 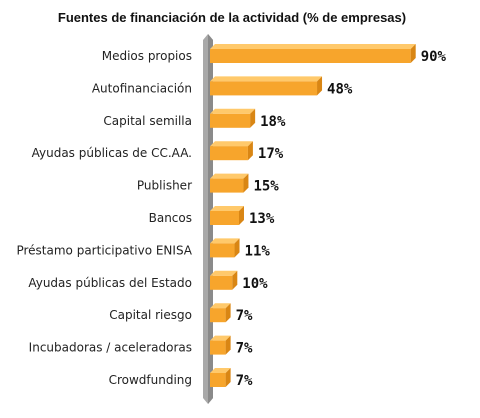 What do you see at coordinates (262, 219) in the screenshot?
I see `value-label: 13%` at bounding box center [262, 219].